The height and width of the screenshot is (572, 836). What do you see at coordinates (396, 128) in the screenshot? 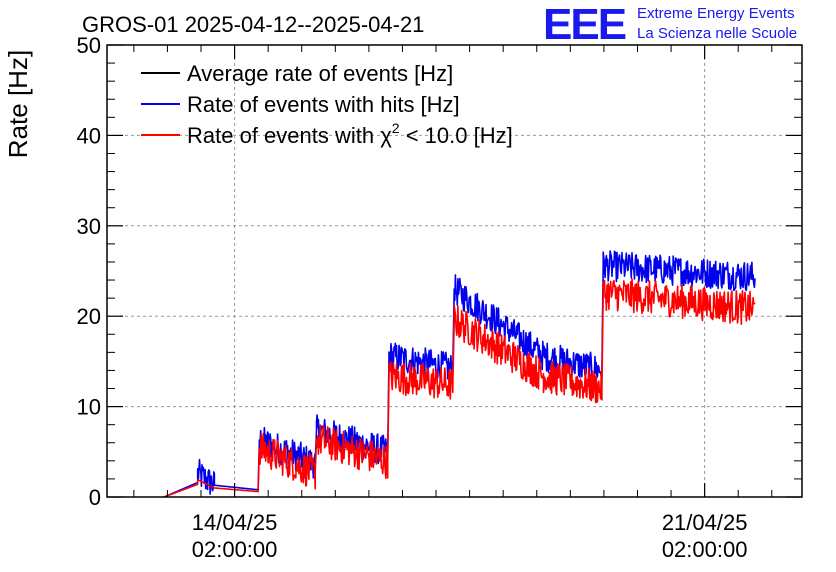
I see `legend-label-part: 2` at bounding box center [396, 128].